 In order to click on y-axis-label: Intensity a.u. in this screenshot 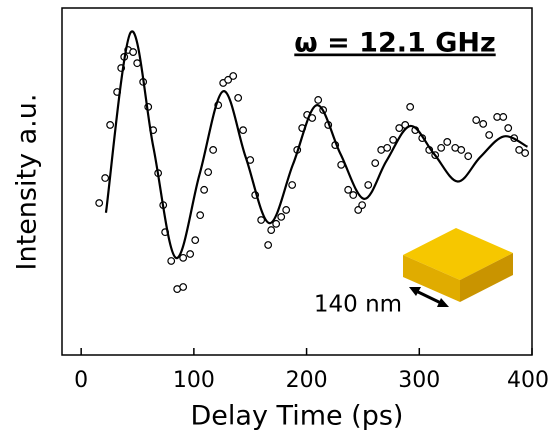, I will do `click(27, 182)`.